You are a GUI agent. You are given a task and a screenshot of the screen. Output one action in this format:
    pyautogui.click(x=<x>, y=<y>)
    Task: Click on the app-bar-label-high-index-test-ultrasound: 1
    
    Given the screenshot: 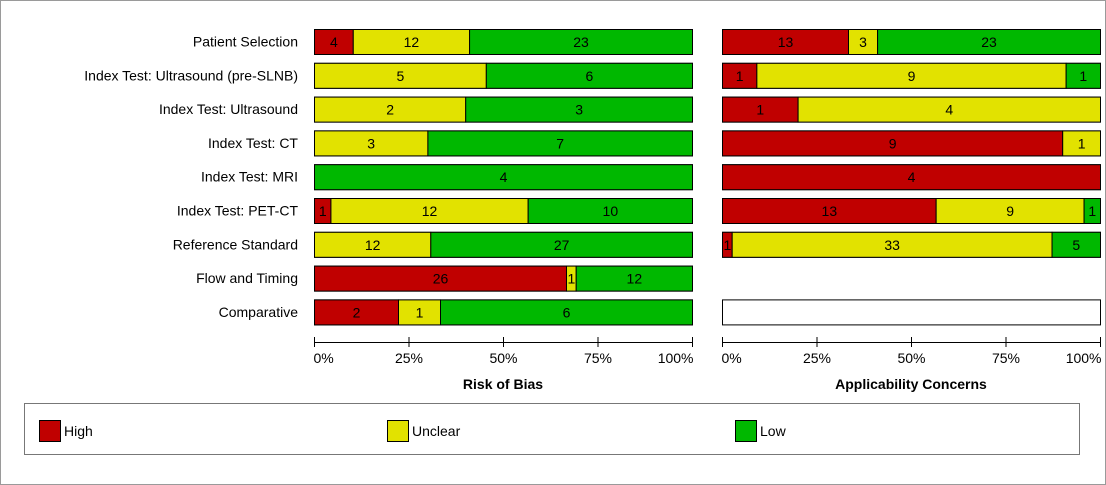 What is the action you would take?
    pyautogui.click(x=760, y=110)
    